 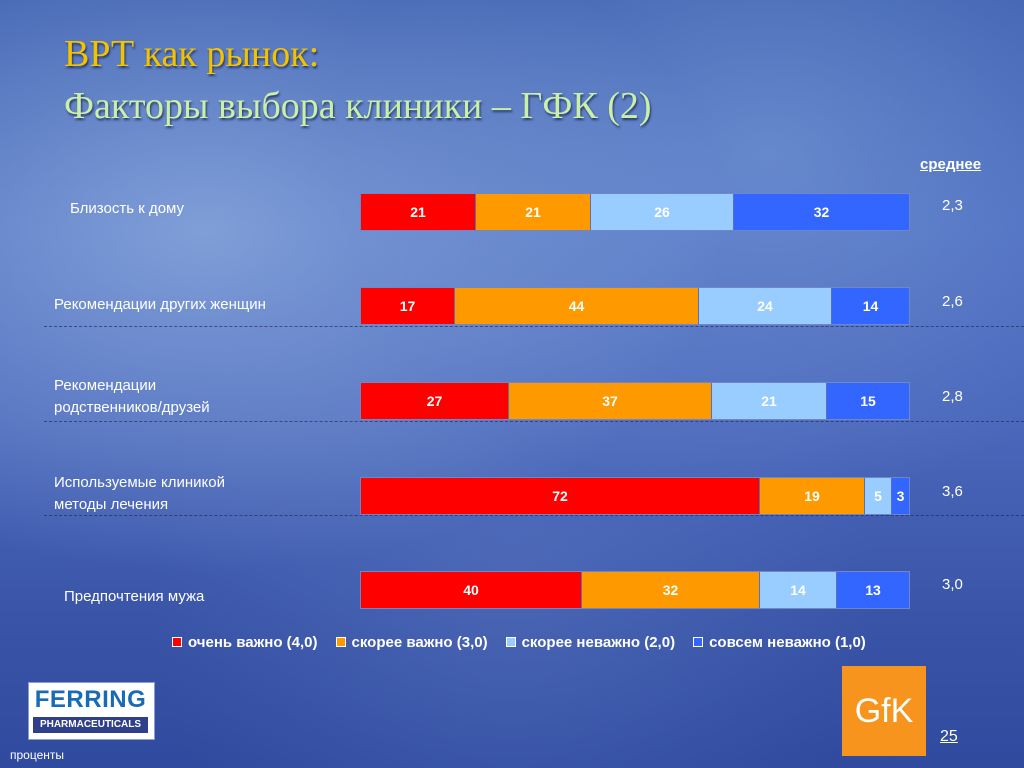 I want to click on bar-value-label: 15, so click(x=868, y=401).